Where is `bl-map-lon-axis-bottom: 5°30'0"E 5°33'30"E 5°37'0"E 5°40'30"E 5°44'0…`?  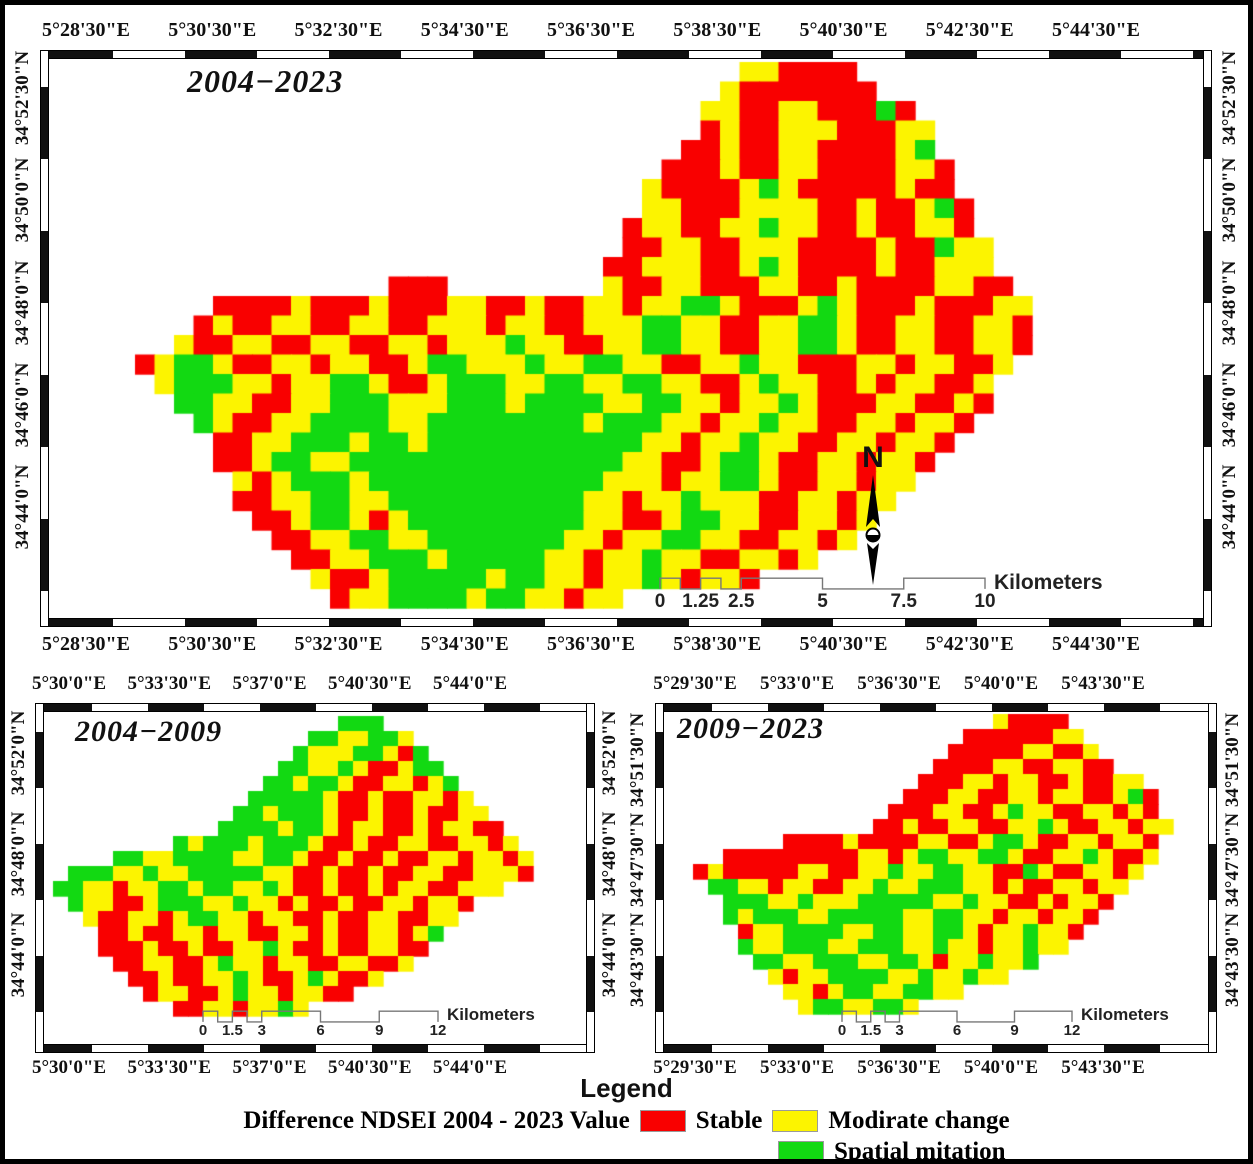
bl-map-lon-axis-bottom: 5°30'0"E 5°33'30"E 5°37'0"E 5°40'30"E 5°44'0… is located at coordinates (311, 1070).